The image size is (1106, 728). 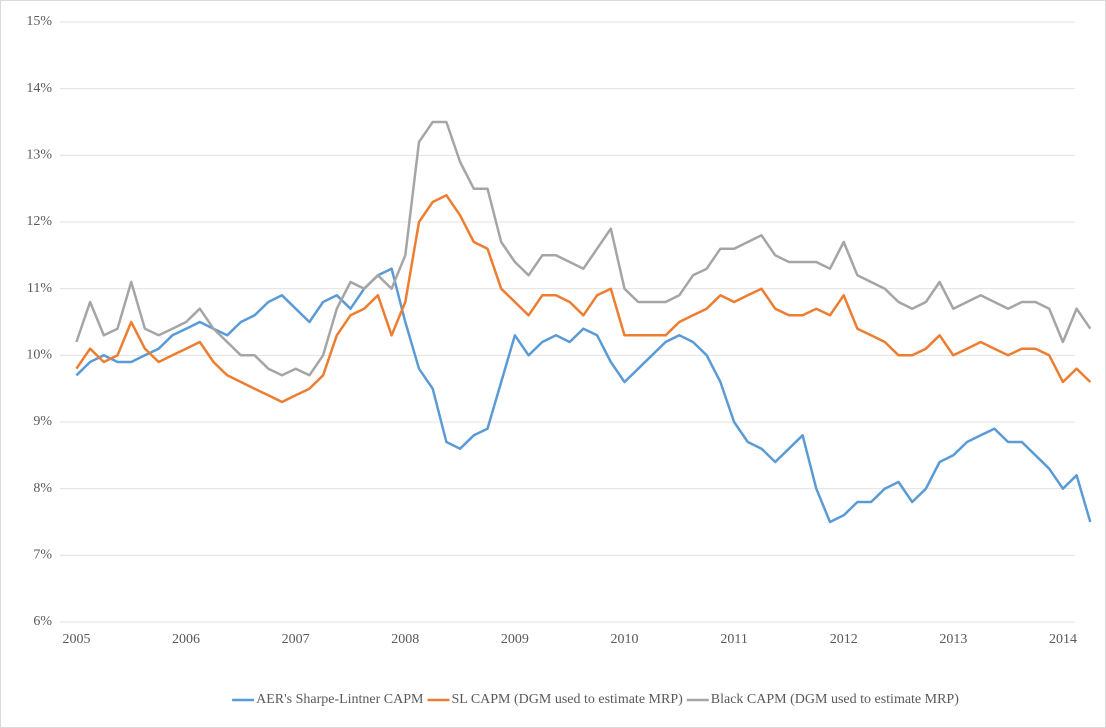 What do you see at coordinates (405, 639) in the screenshot?
I see `x-tick-label: 2008` at bounding box center [405, 639].